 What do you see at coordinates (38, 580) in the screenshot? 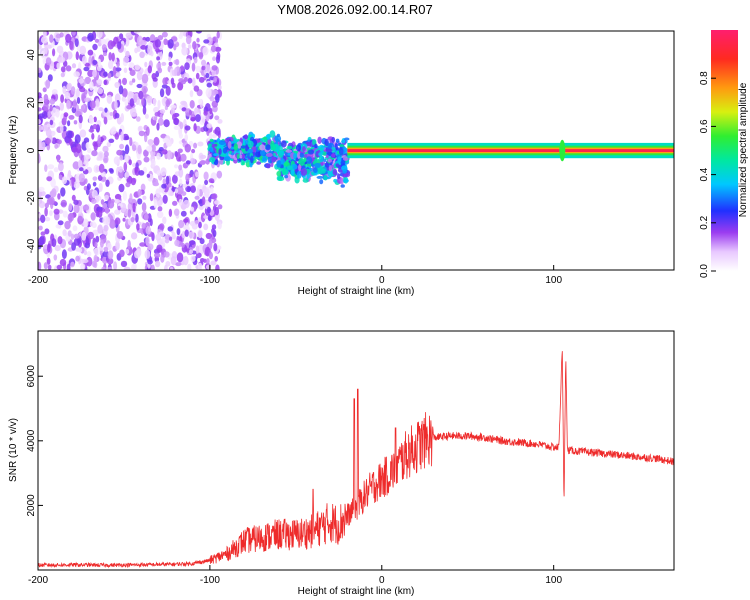
I see `snr-x-tick-label: -200` at bounding box center [38, 580].